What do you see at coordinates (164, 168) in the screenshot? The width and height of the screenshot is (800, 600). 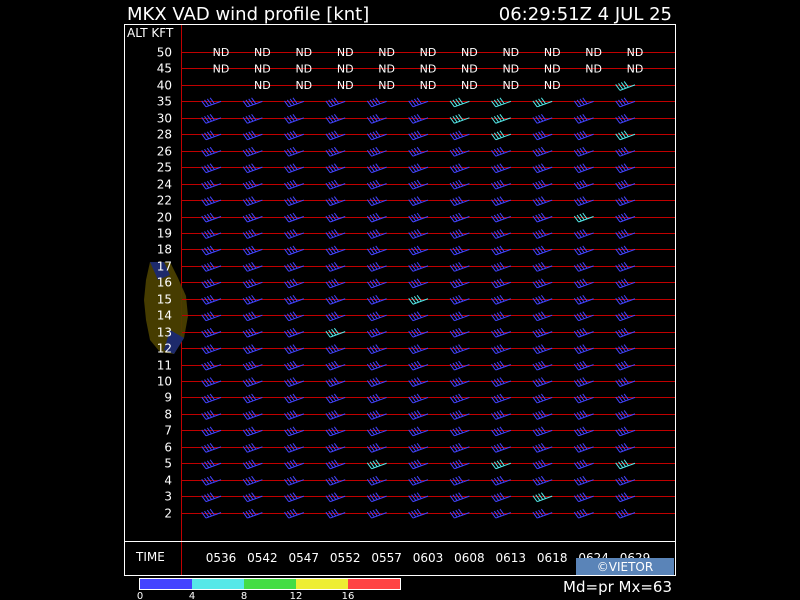 I see `altitude-tick-label: 25` at bounding box center [164, 168].